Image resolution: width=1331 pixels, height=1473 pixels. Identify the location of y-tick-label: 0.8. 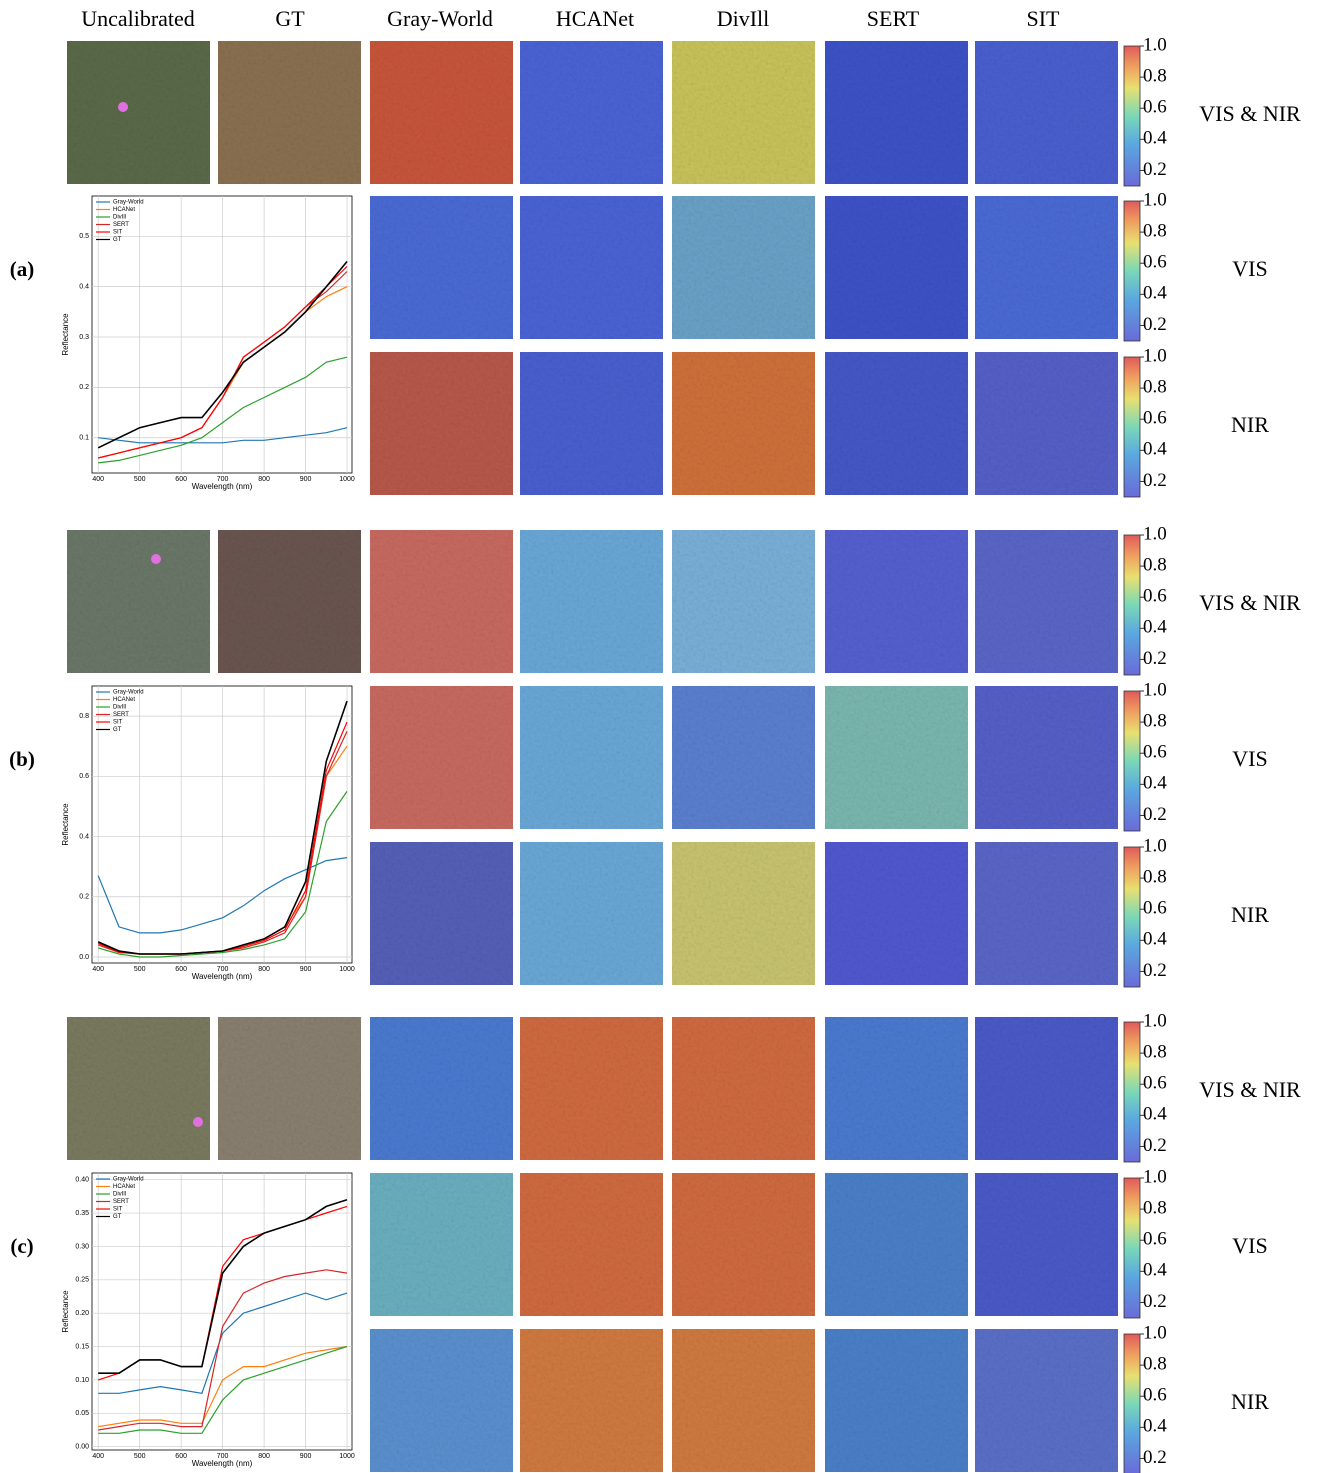
(84, 716).